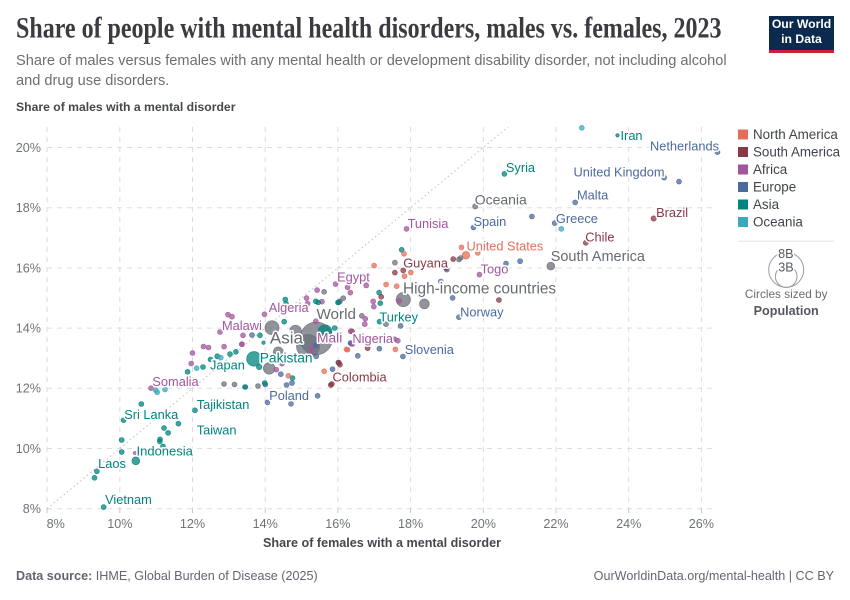 Image resolution: width=850 pixels, height=600 pixels. I want to click on svg-text: Laos, so click(112, 463).